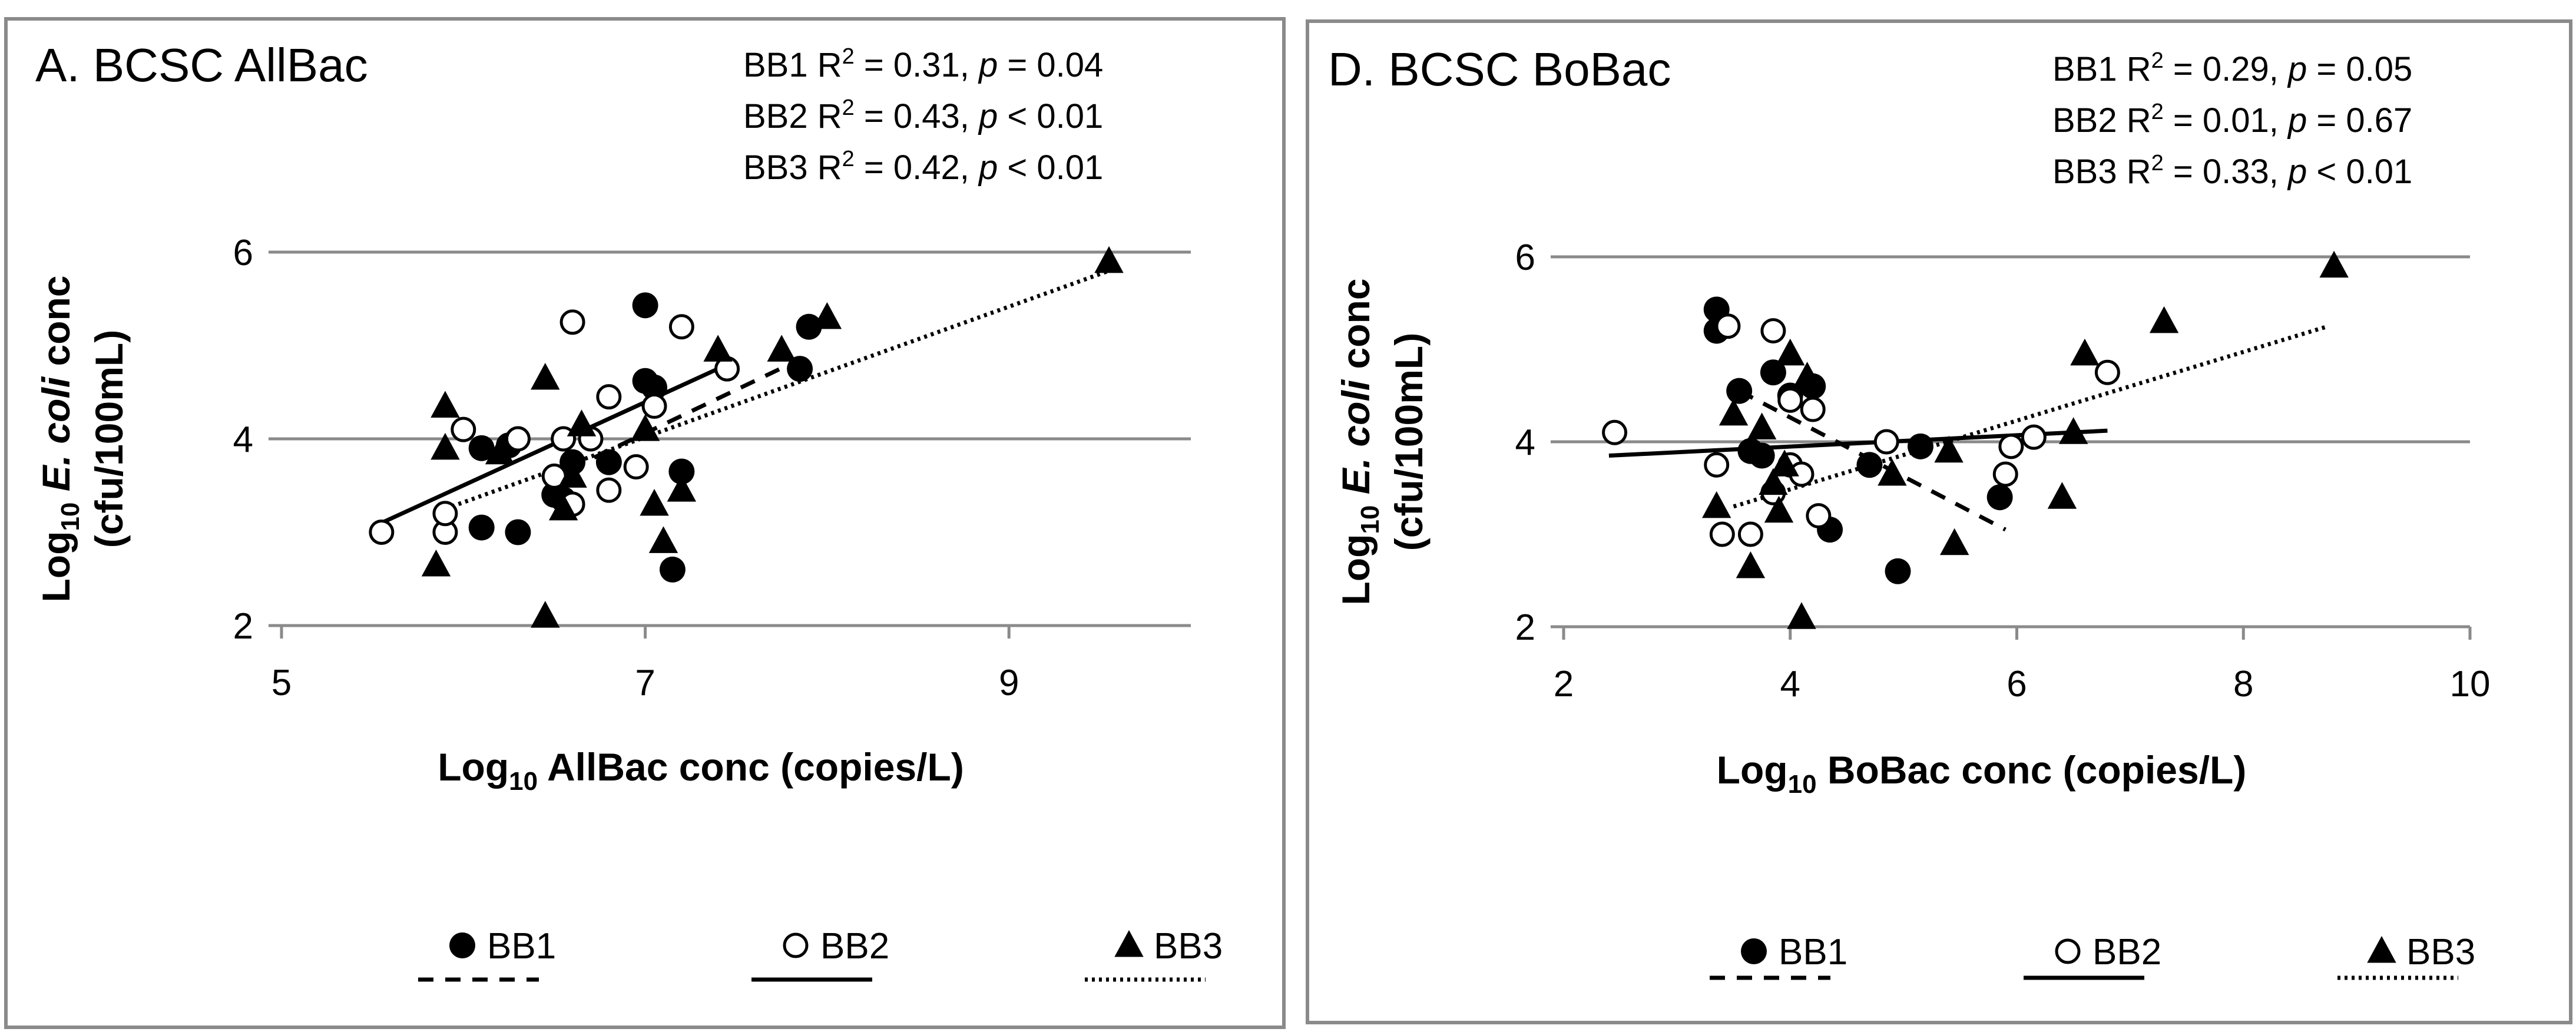 The width and height of the screenshot is (2576, 1032). What do you see at coordinates (2470, 684) in the screenshot?
I see `x-tick-label: 10` at bounding box center [2470, 684].